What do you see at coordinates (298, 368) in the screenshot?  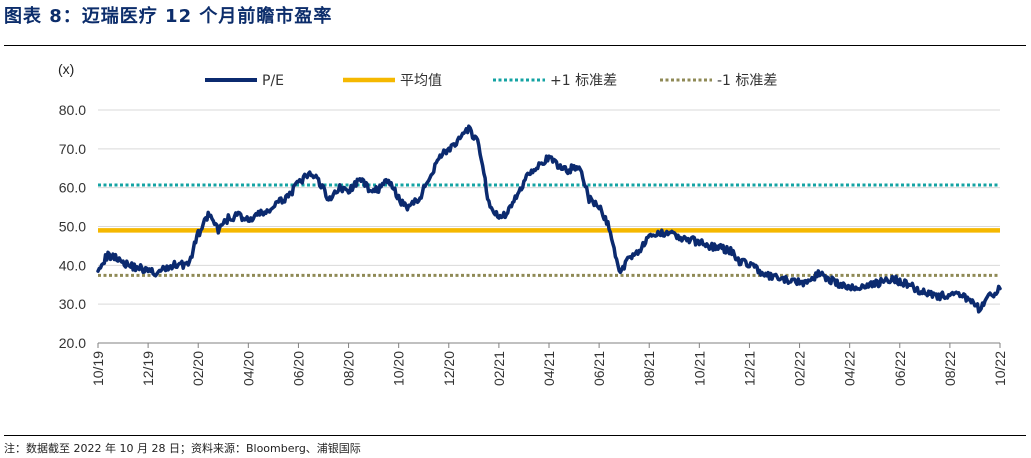 I see `x-tick-label: 06/20` at bounding box center [298, 368].